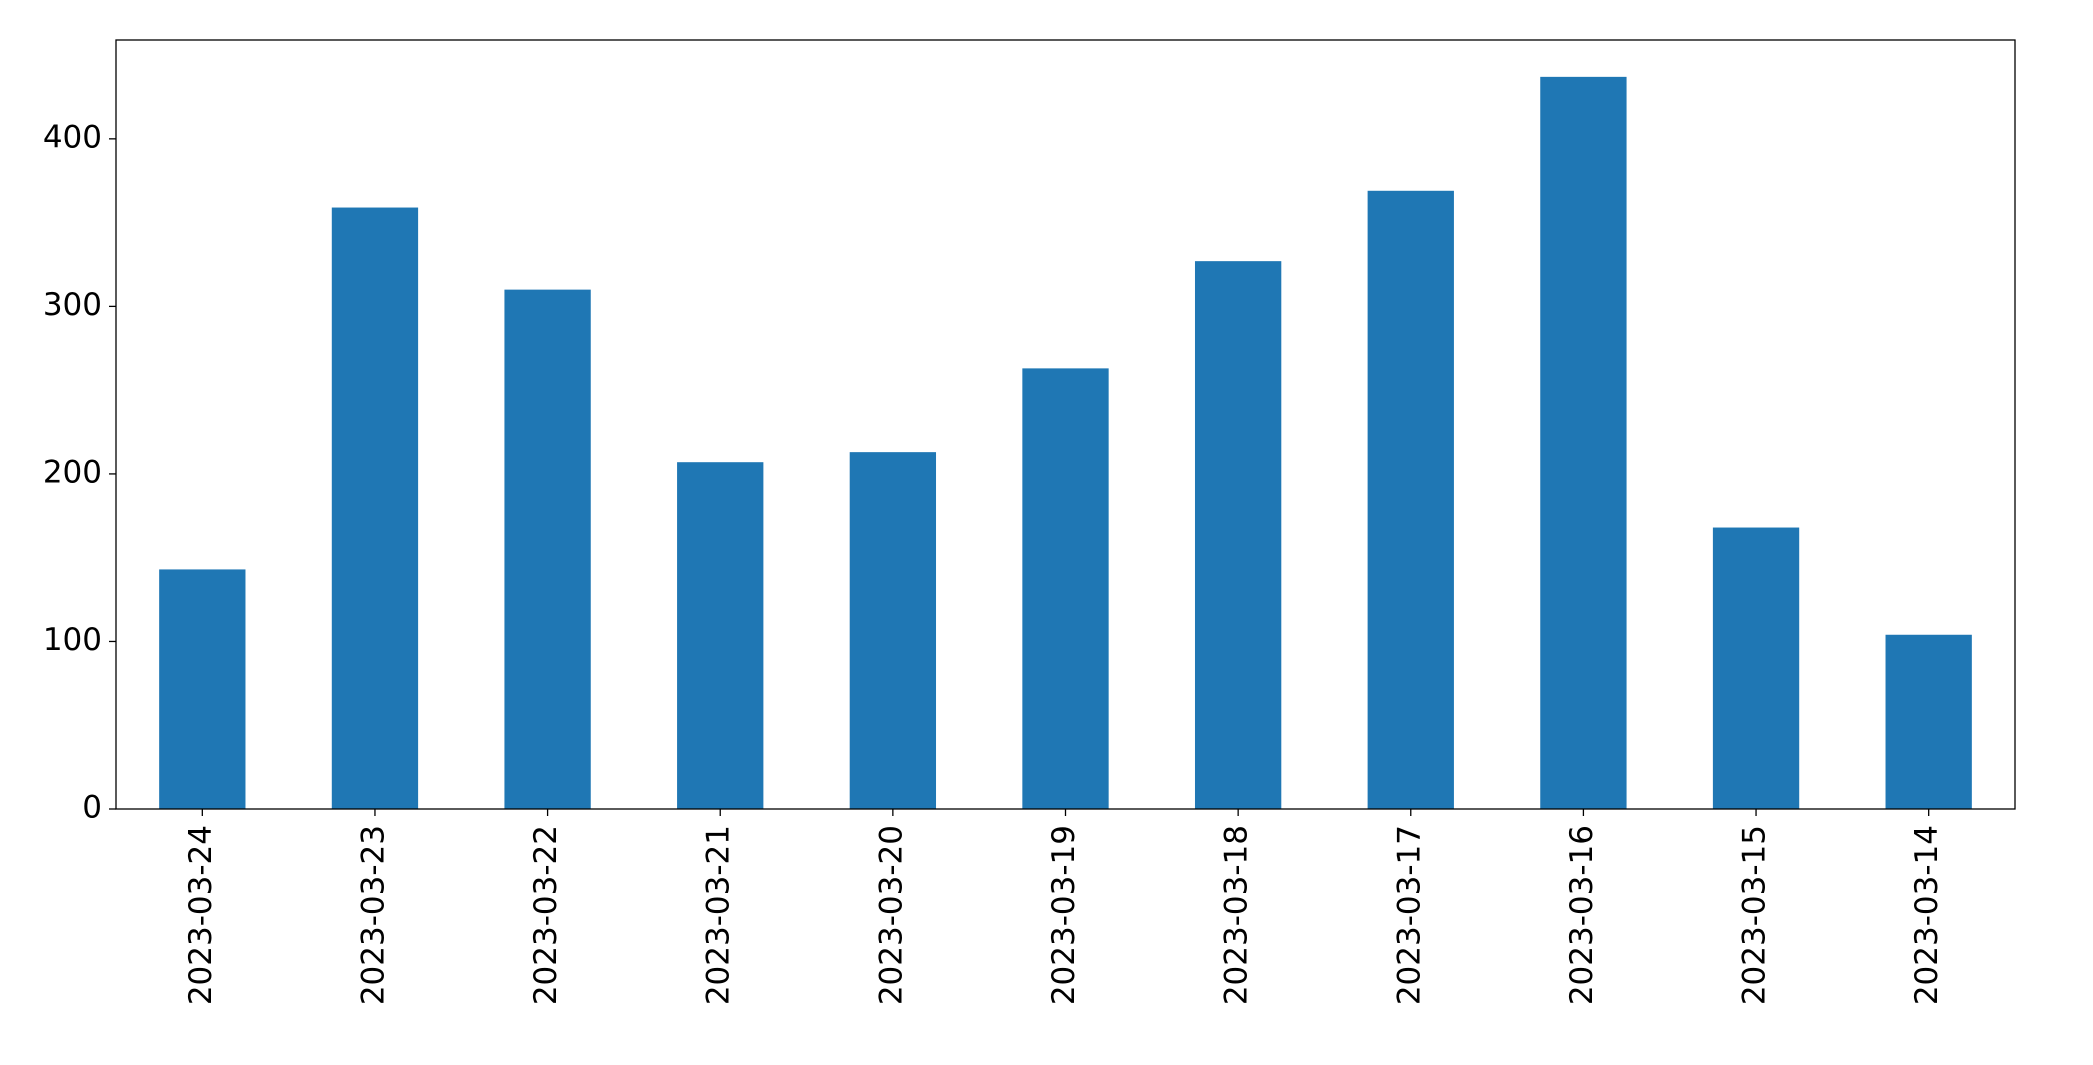 This screenshot has width=2093, height=1065. I want to click on x-tick-label: 2023-03-21, so click(719, 915).